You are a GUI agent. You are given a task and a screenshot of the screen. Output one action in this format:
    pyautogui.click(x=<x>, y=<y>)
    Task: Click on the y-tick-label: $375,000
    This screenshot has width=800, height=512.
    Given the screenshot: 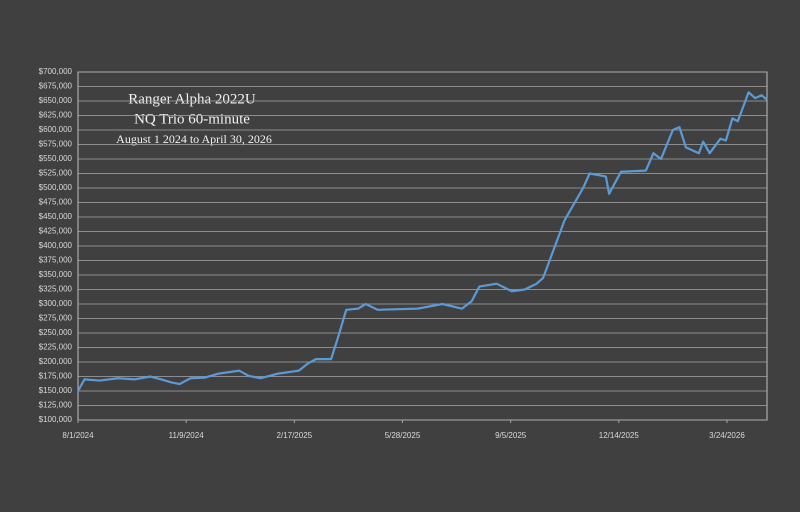 What is the action you would take?
    pyautogui.click(x=56, y=260)
    